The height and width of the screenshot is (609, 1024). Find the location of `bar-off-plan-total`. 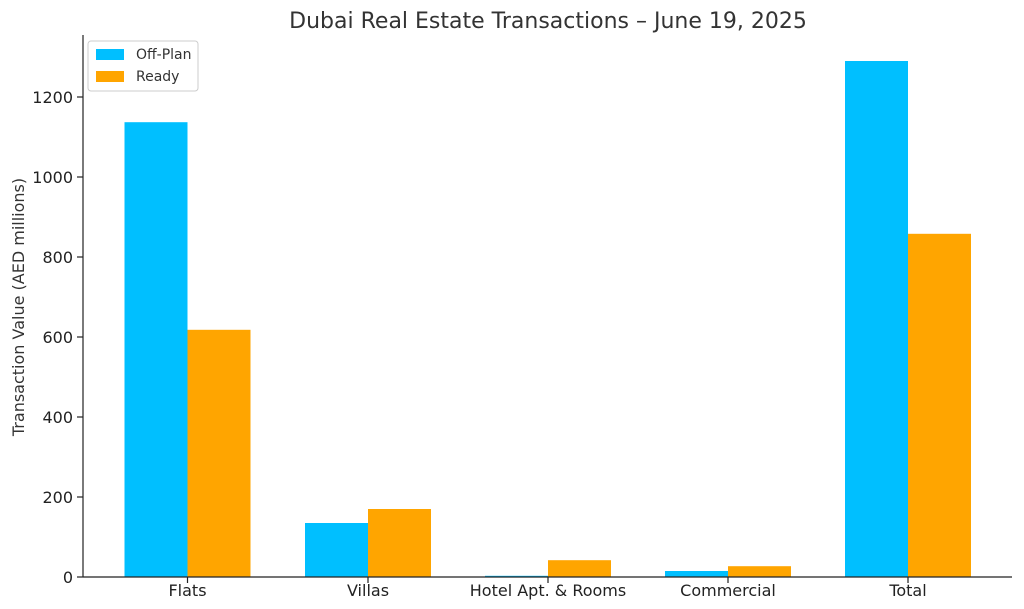

bar-off-plan-total is located at coordinates (876, 319).